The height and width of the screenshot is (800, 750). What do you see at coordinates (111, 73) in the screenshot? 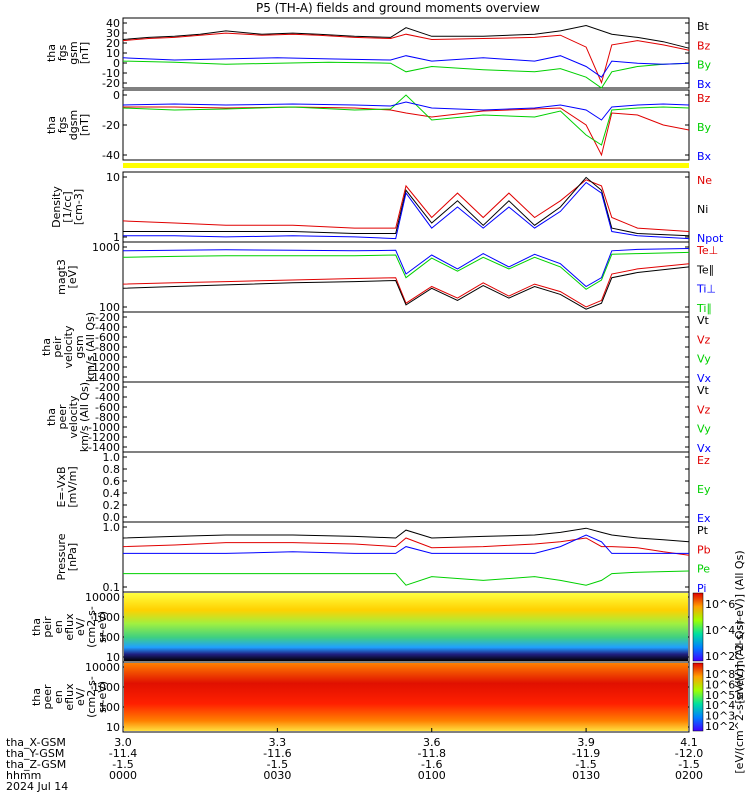
I see `y-tick-label: -10` at bounding box center [111, 73].